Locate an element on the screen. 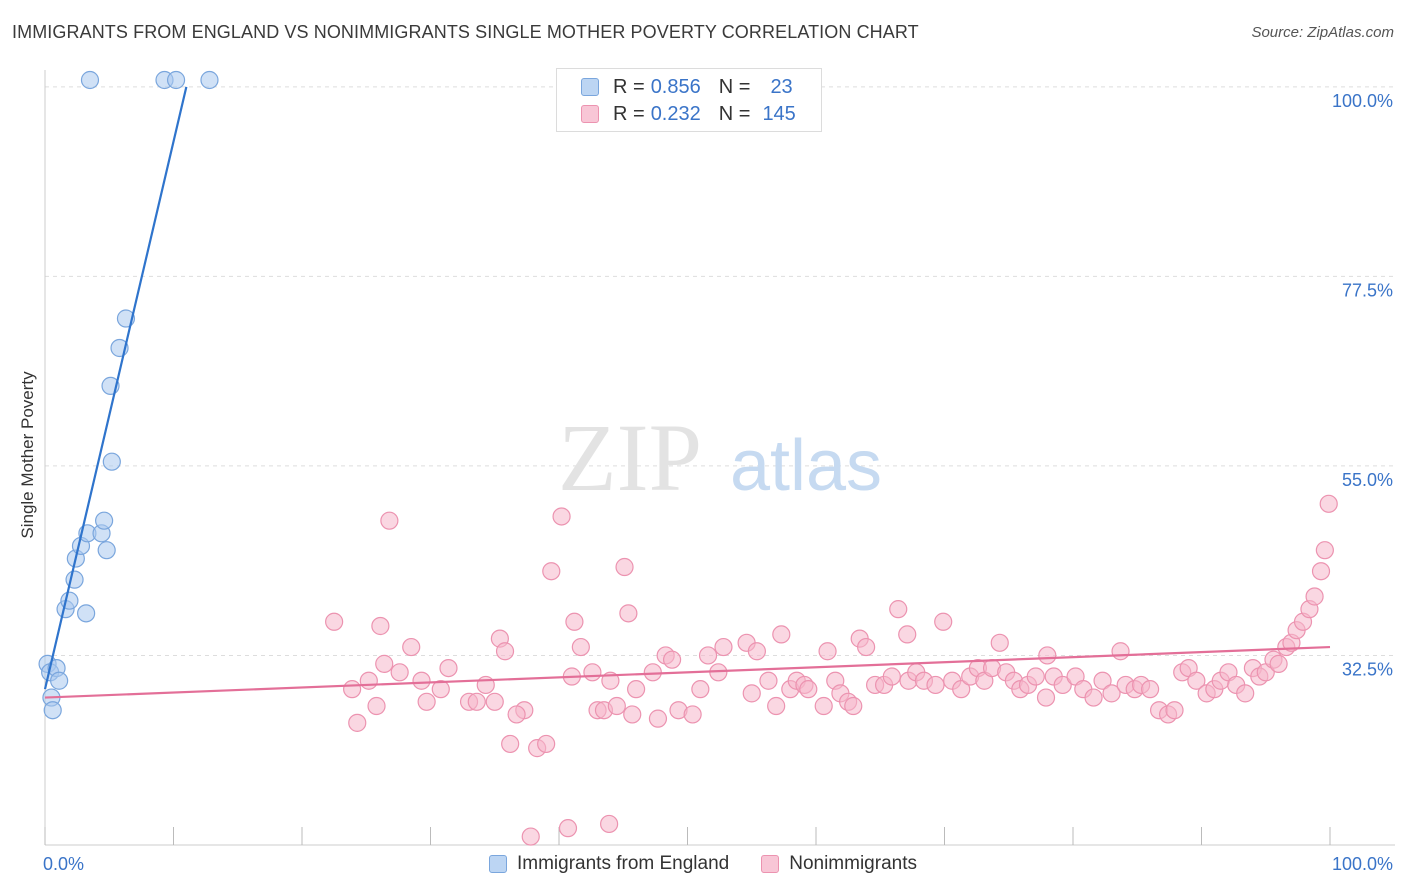  source-note: Source: ZipAtlas.com is located at coordinates (1322, 32).